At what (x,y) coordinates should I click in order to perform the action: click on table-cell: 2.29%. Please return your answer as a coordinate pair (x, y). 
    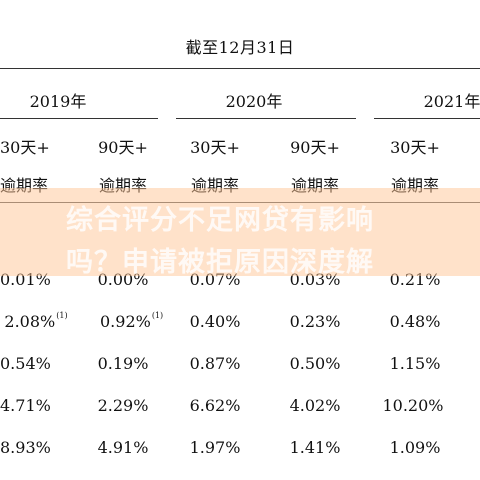
    Looking at the image, I should click on (123, 405).